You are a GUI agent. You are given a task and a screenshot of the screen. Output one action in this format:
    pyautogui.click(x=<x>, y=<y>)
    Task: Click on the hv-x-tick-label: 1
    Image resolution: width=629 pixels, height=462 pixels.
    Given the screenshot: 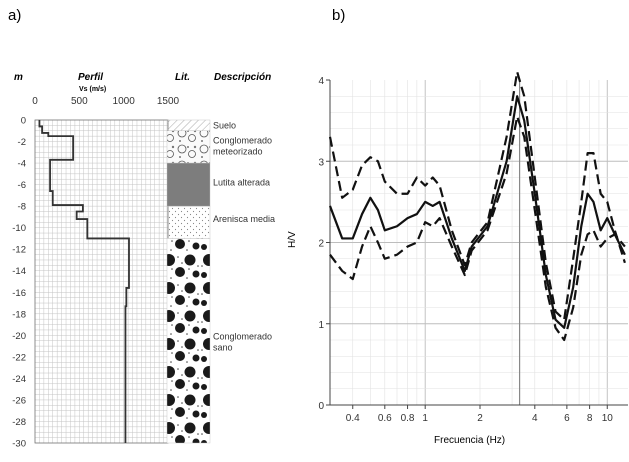 What is the action you would take?
    pyautogui.click(x=425, y=418)
    